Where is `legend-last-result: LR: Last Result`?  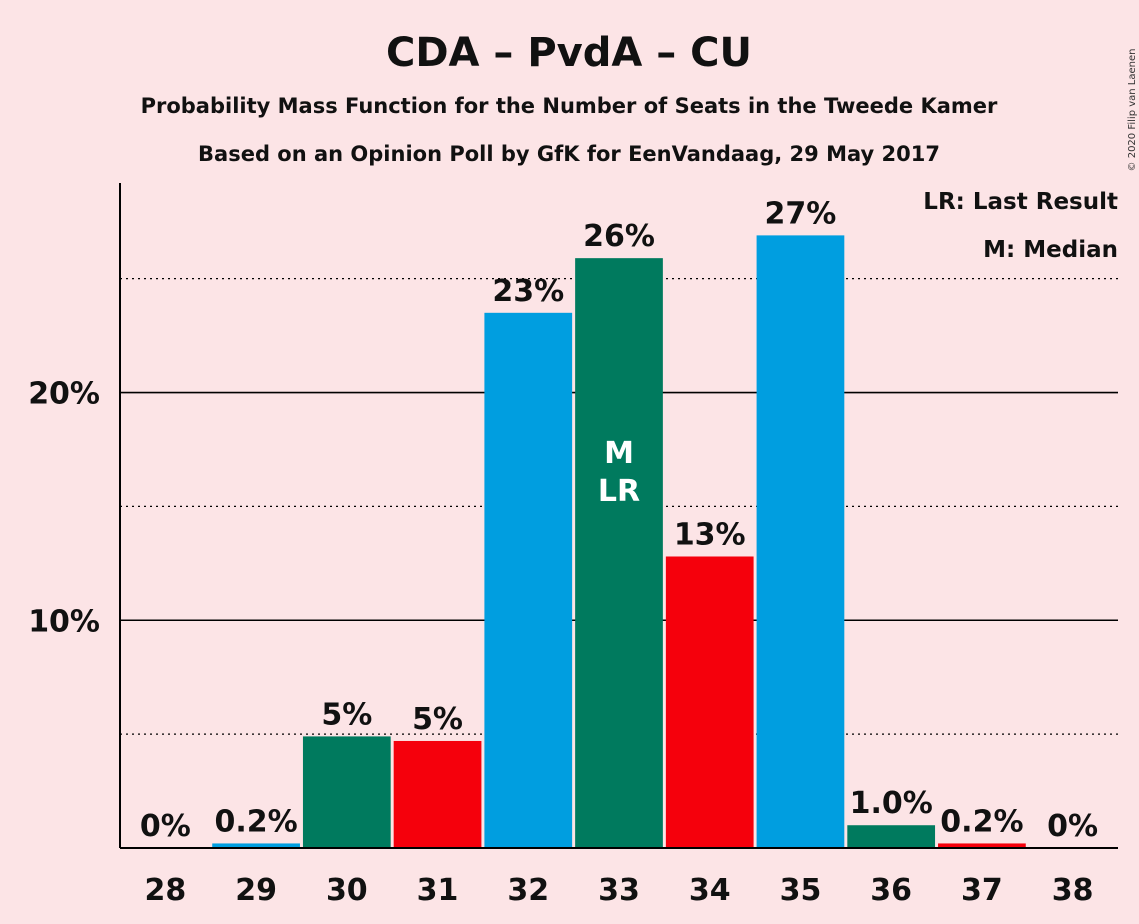
legend-last-result: LR: Last Result is located at coordinates (1020, 202).